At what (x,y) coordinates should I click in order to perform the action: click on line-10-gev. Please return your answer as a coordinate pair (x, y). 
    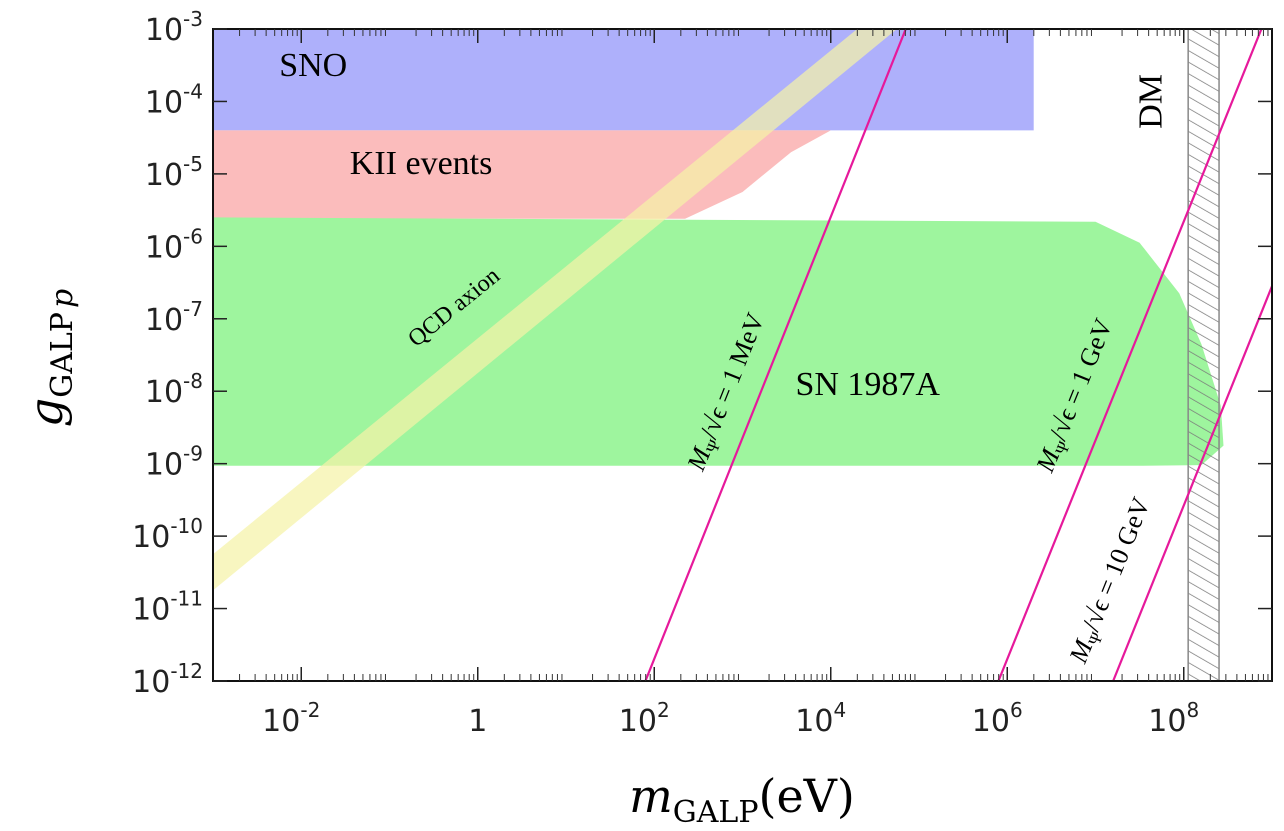
    Looking at the image, I should click on (1192, 483).